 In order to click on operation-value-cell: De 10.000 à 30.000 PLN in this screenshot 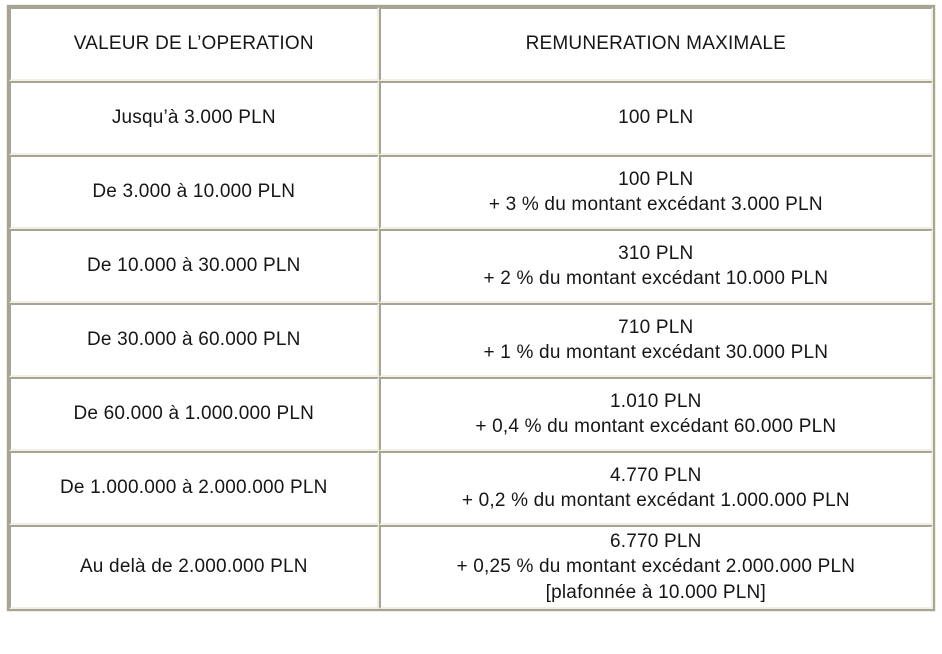, I will do `click(194, 266)`.